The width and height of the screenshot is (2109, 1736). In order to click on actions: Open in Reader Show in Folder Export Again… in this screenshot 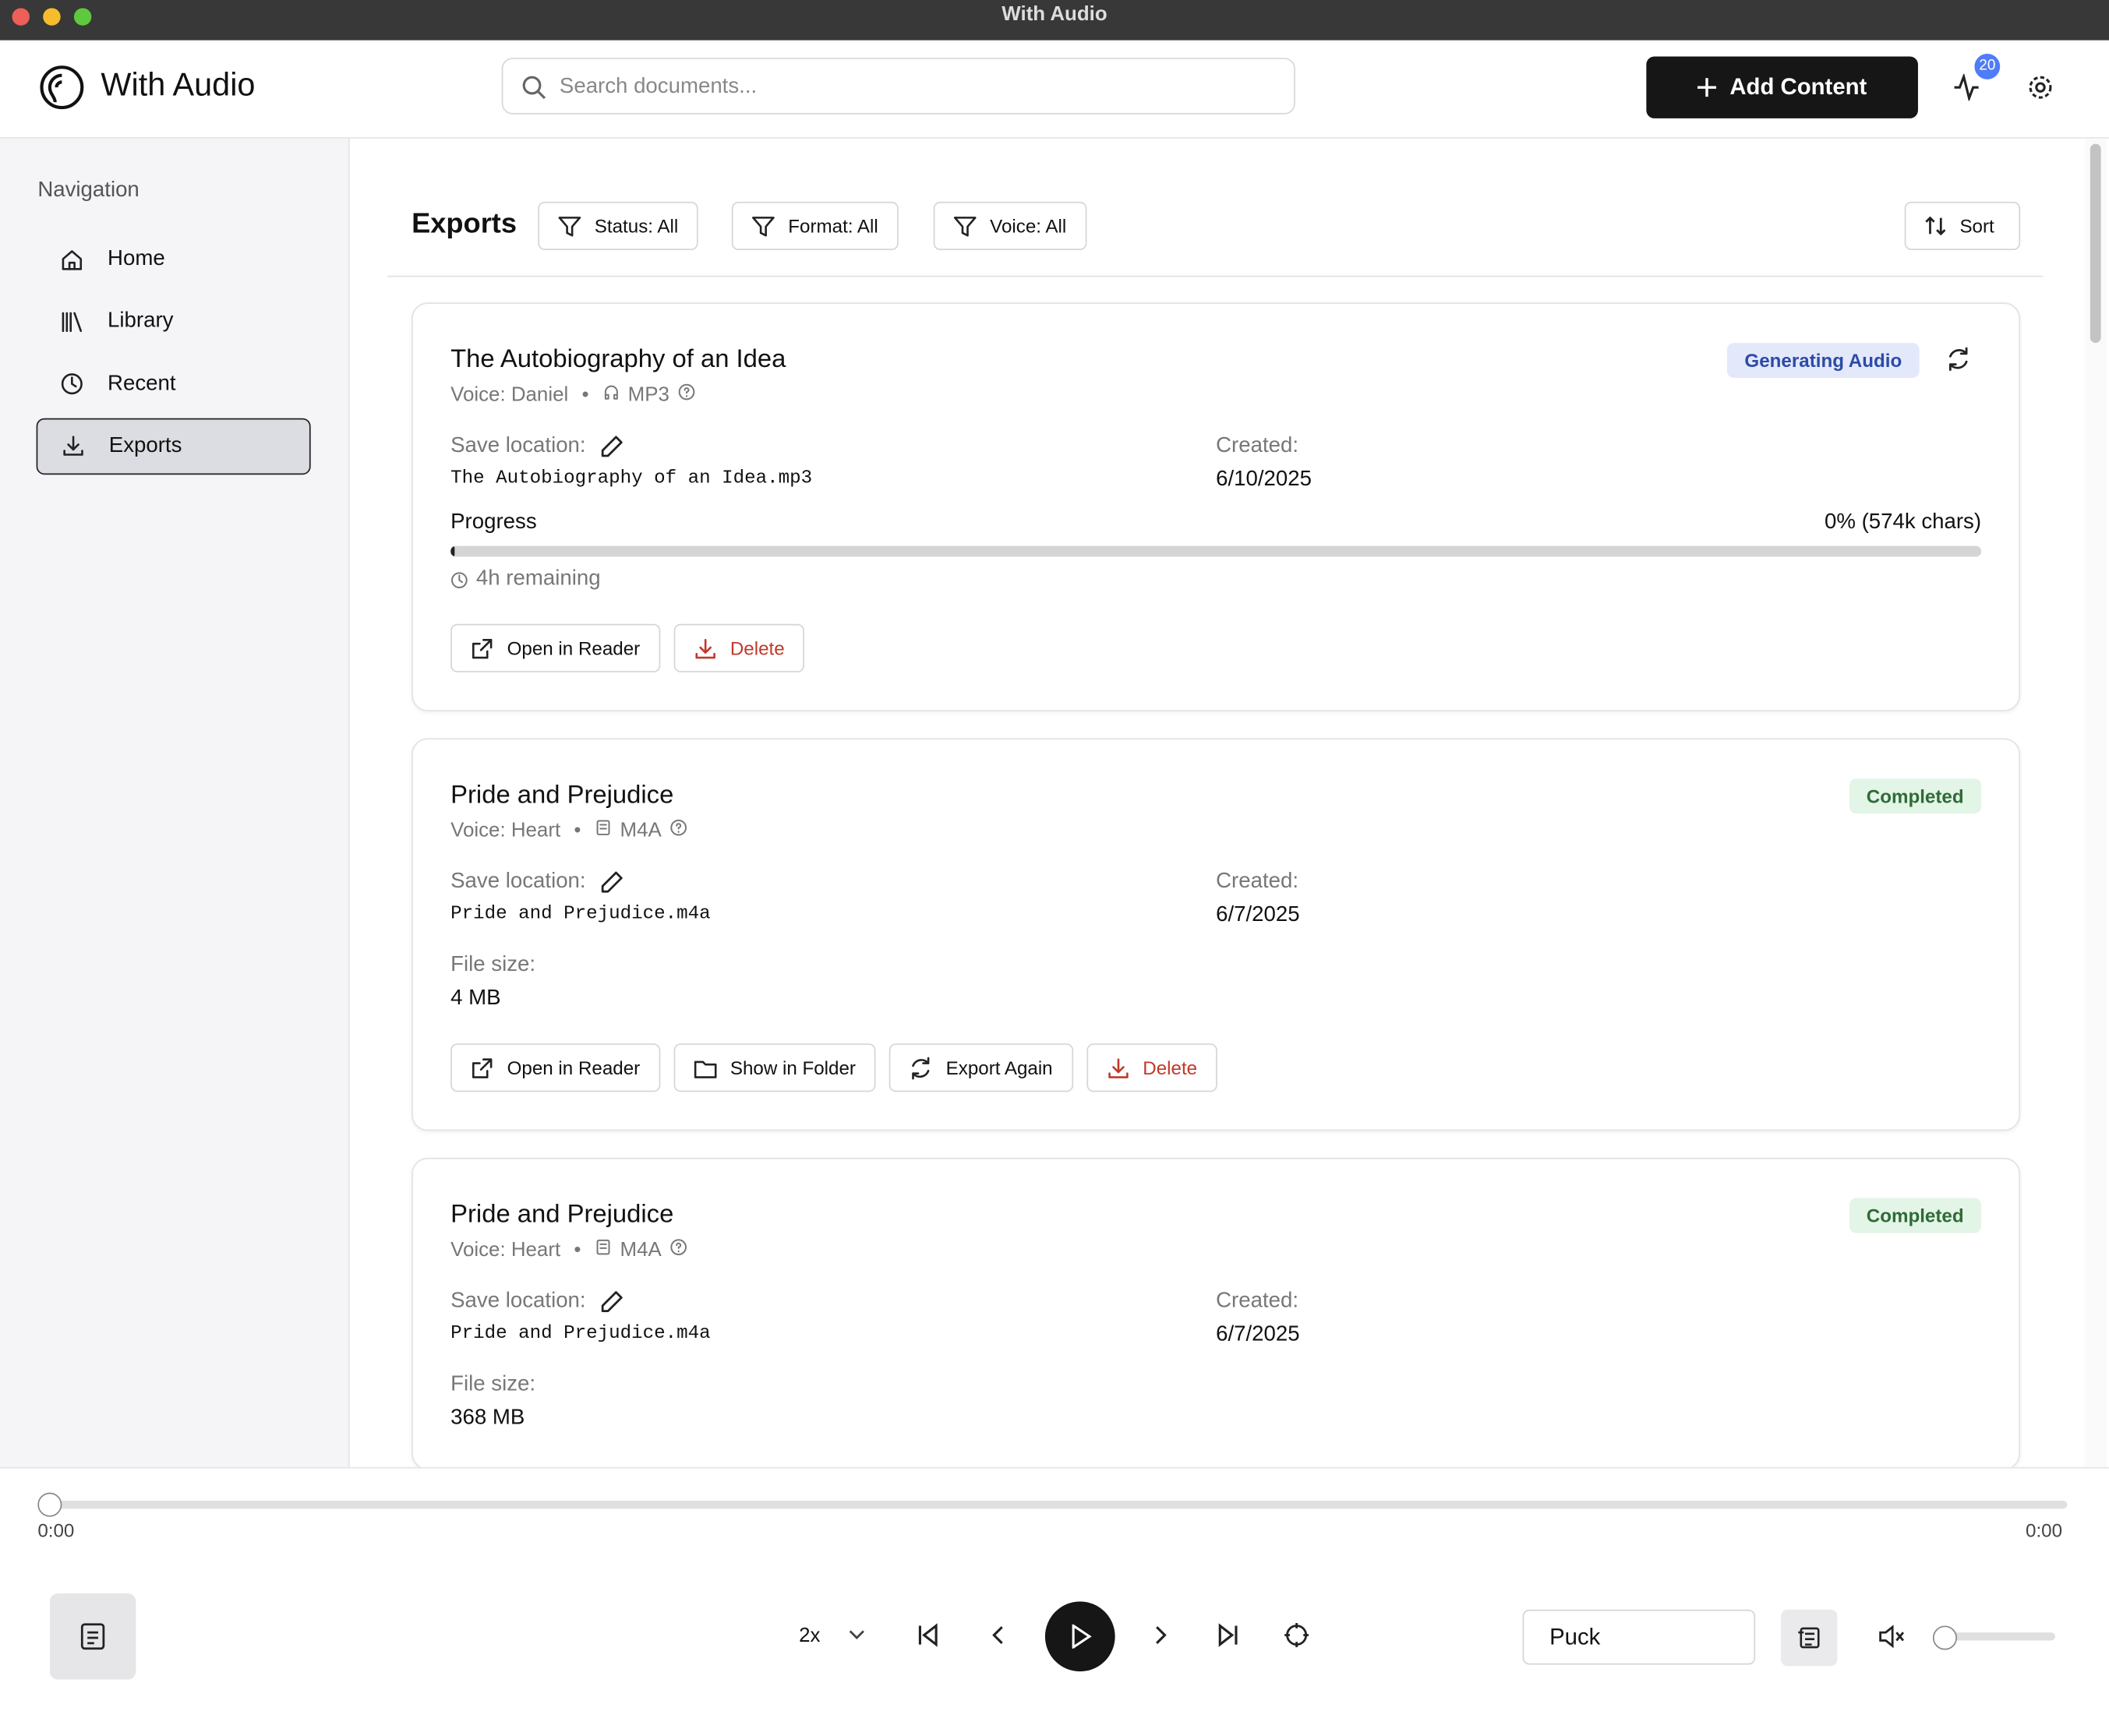, I will do `click(1215, 1067)`.